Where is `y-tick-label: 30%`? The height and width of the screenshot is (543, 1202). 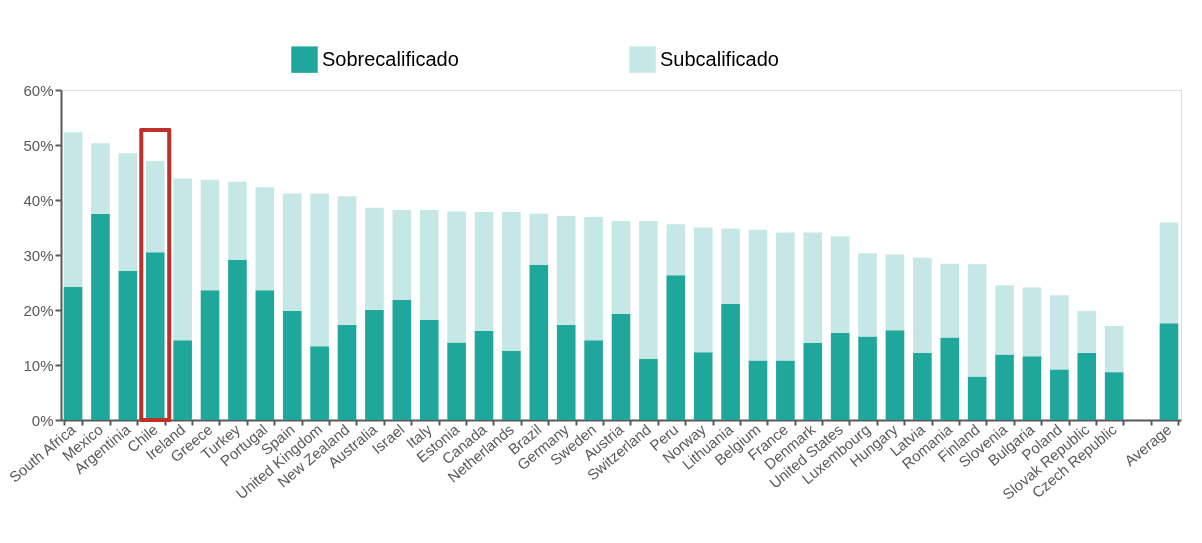 y-tick-label: 30% is located at coordinates (38, 255).